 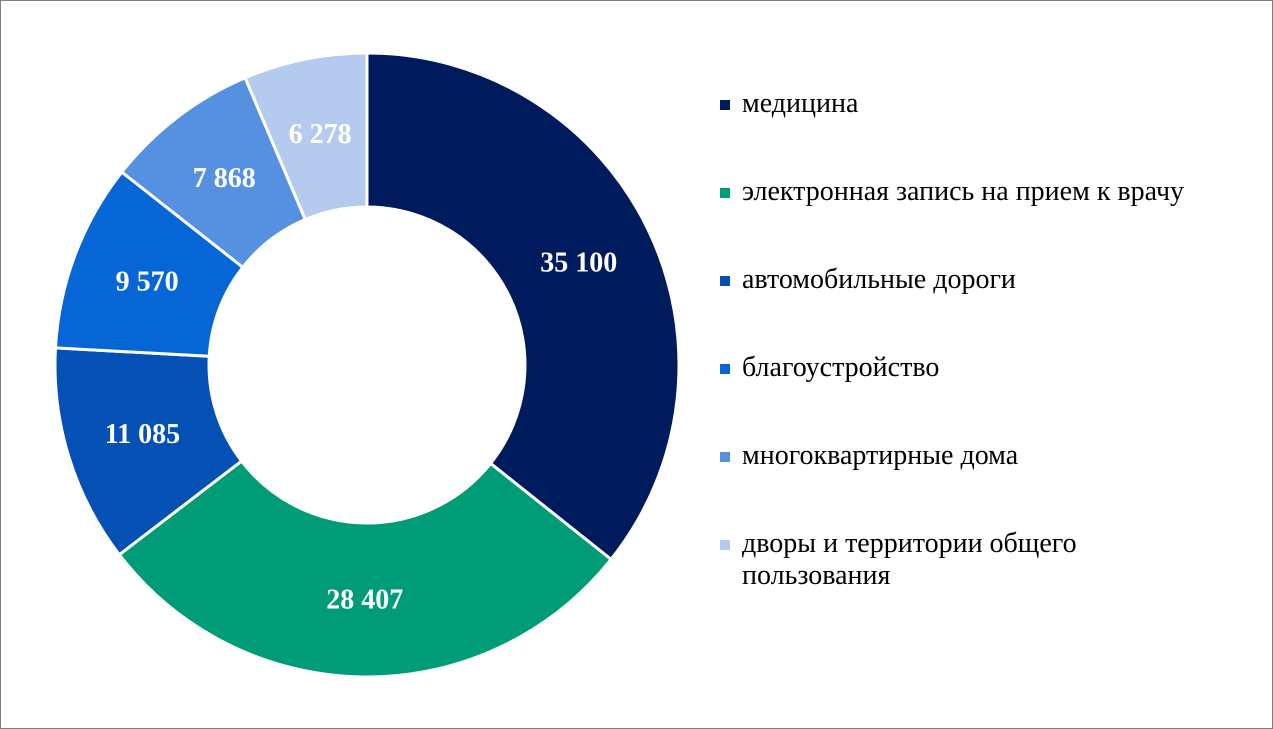 What do you see at coordinates (142, 434) in the screenshot?
I see `slice-value-label: 11 085` at bounding box center [142, 434].